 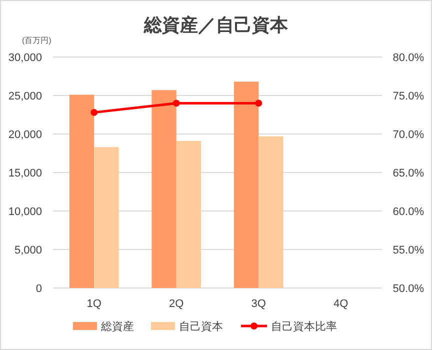 What do you see at coordinates (201, 326) in the screenshot?
I see `legend-label: 自己資本` at bounding box center [201, 326].